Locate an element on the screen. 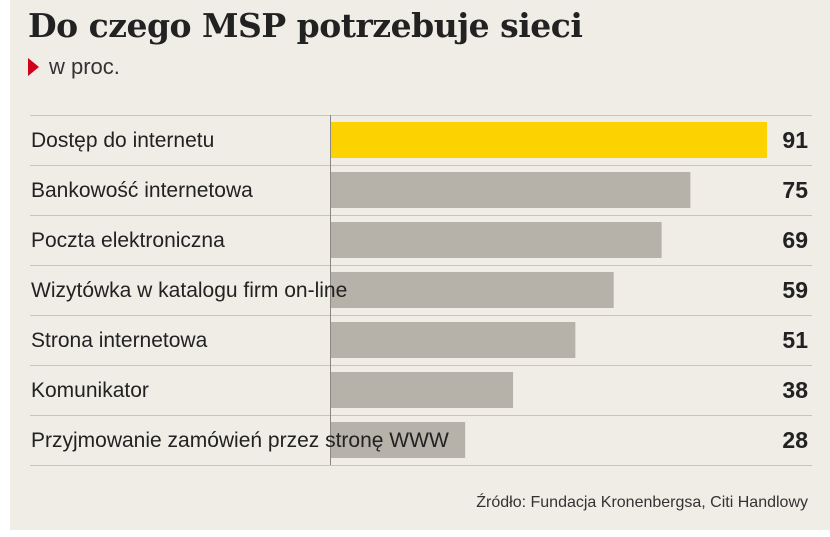  value-label: 91 is located at coordinates (795, 140).